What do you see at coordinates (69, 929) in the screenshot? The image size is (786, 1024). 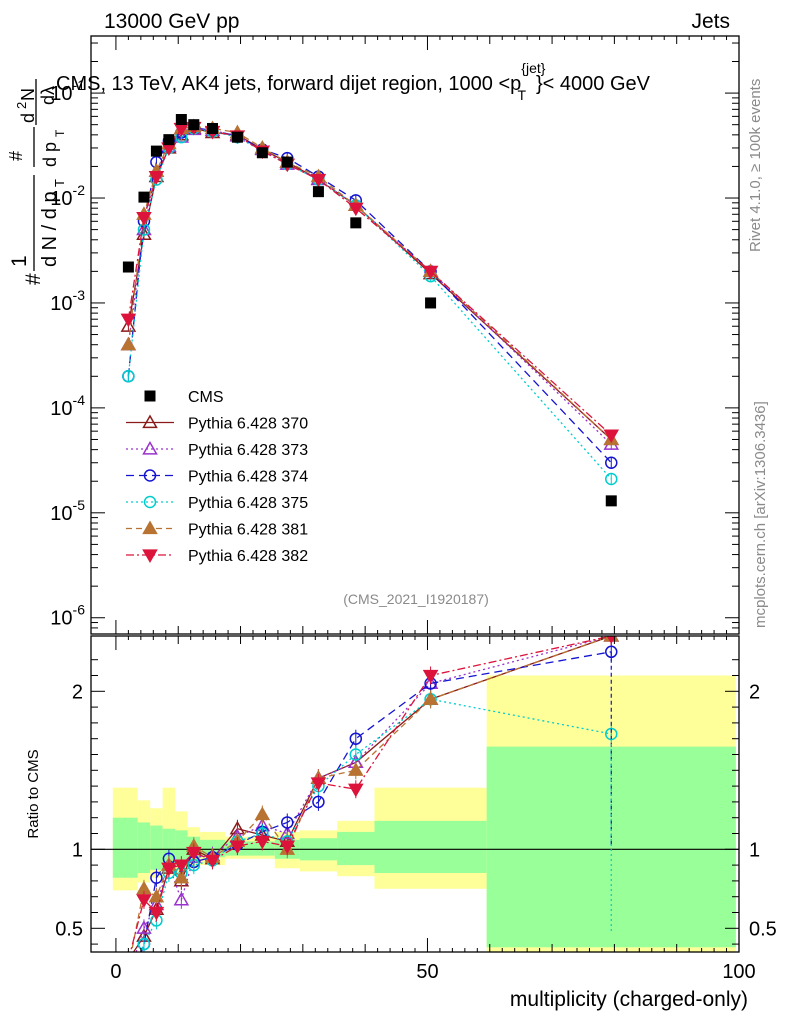 I see `ratio-y-tick-label-left: 0.5` at bounding box center [69, 929].